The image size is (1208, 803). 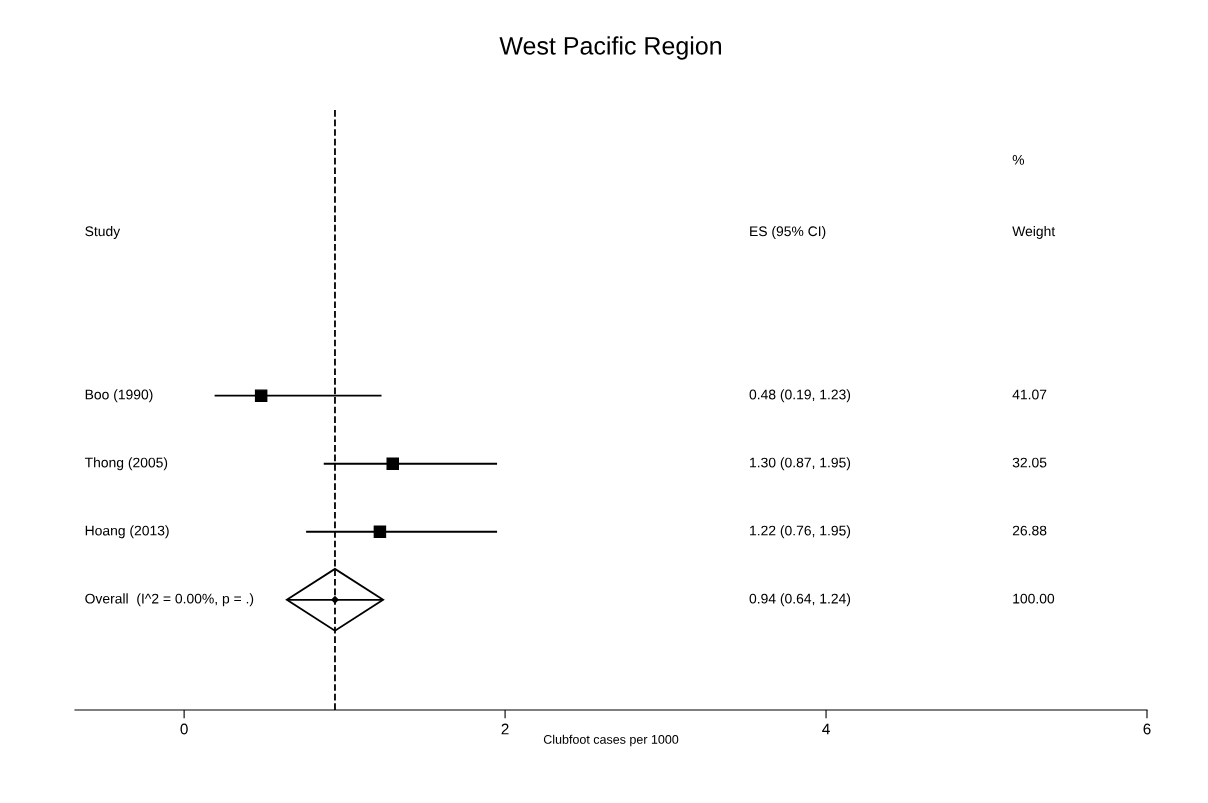 I want to click on text: Weight, so click(x=1034, y=232).